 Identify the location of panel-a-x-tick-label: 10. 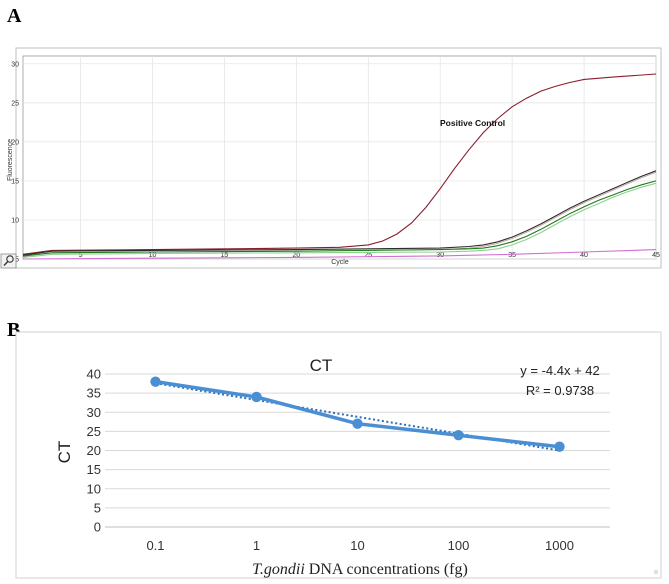
(153, 255).